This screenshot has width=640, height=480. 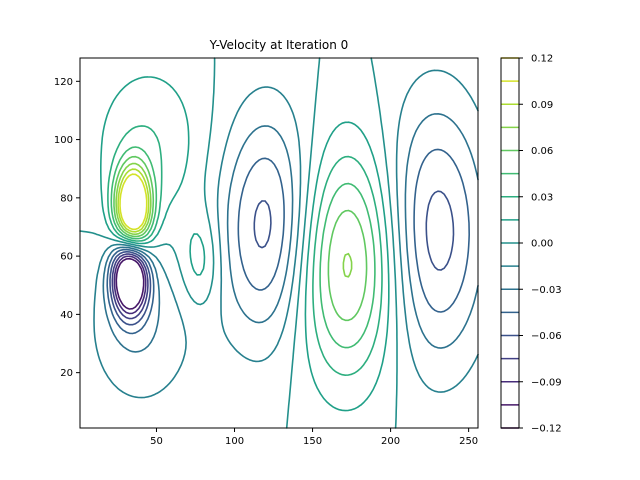 I want to click on y-tick-label: 100, so click(x=63, y=140).